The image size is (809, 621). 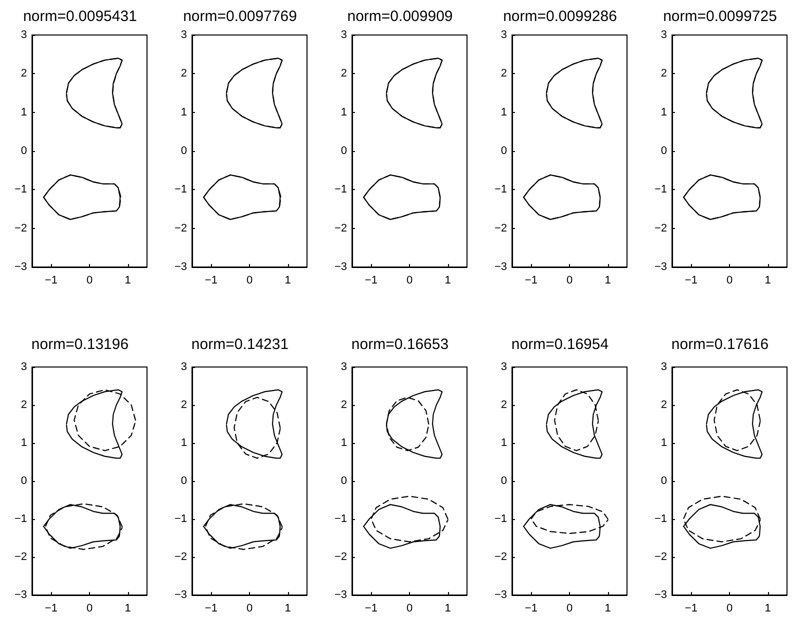 I want to click on chart-title: norm=0.13196, so click(x=80, y=344).